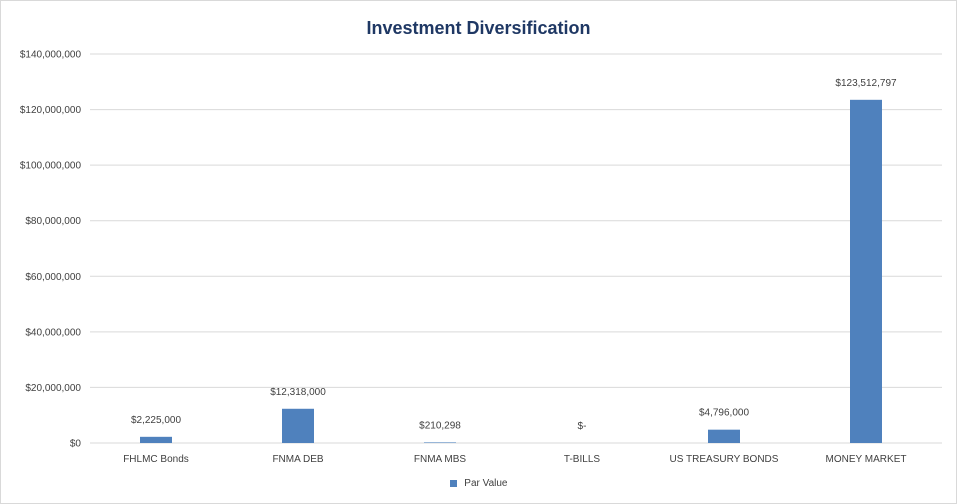 This screenshot has height=504, width=957. Describe the element at coordinates (53, 388) in the screenshot. I see `y-tick-label: $20,000,000` at that location.